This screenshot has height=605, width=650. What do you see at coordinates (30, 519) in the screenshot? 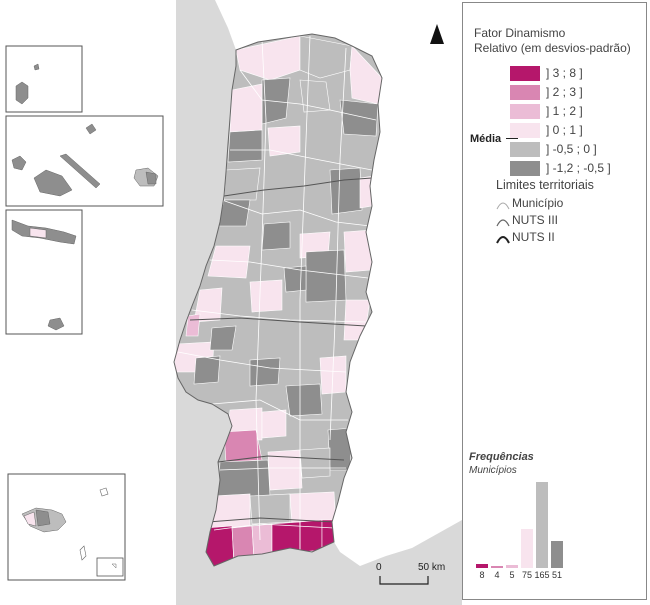
I see `island-madeira-pale` at bounding box center [30, 519].